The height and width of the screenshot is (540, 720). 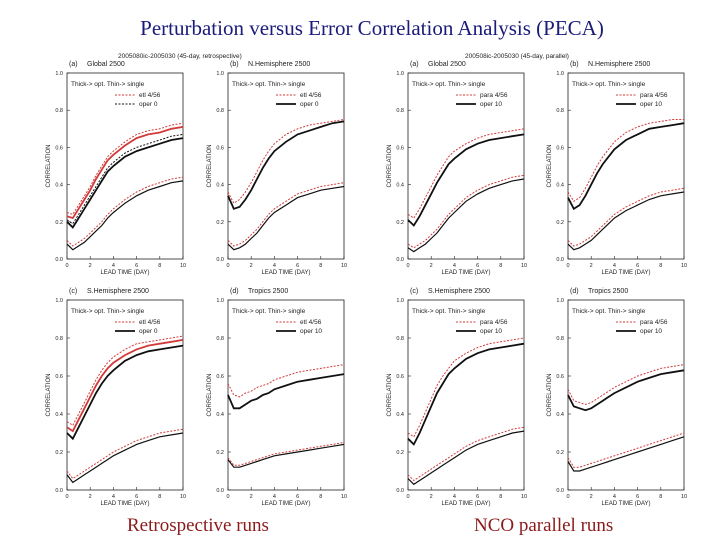 I want to click on retrospective-d-ytick-label: 0.8, so click(x=220, y=339).